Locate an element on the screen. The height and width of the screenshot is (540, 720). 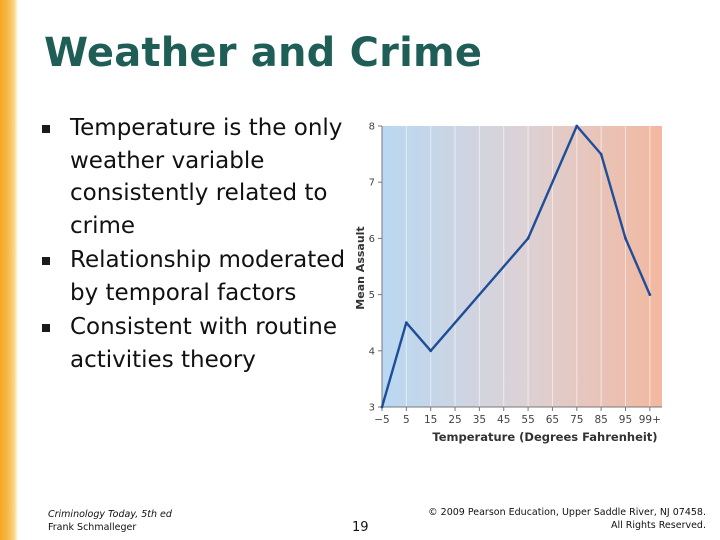
left-accent-stripe is located at coordinates (9, 270).